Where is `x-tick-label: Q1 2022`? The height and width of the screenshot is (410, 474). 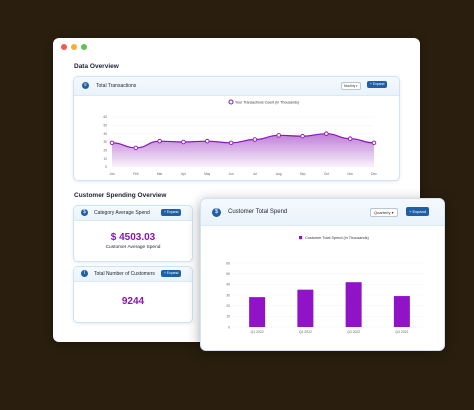
x-tick-label: Q1 2022 is located at coordinates (257, 332).